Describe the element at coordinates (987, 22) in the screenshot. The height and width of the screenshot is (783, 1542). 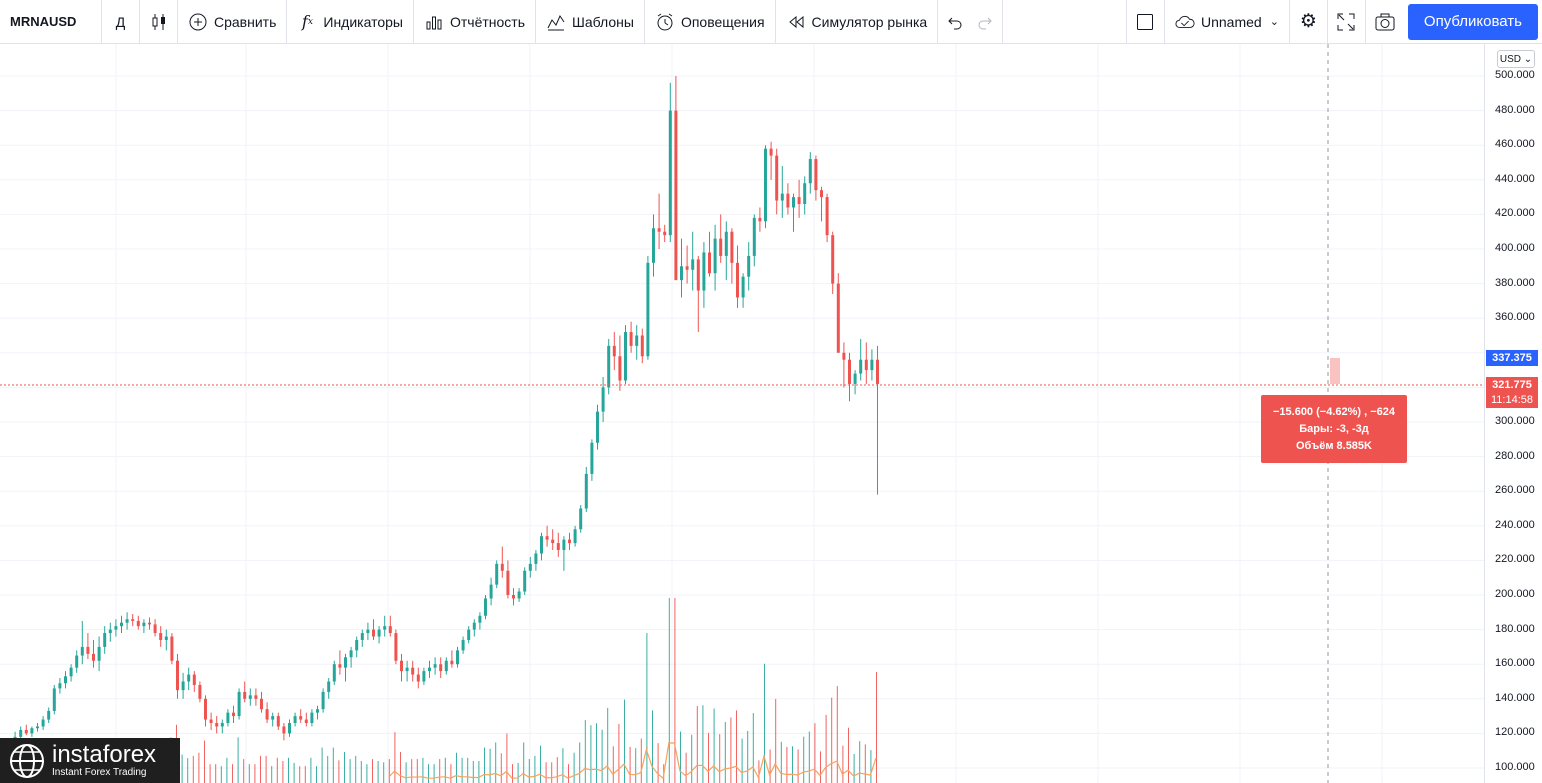
I see `redo-button` at that location.